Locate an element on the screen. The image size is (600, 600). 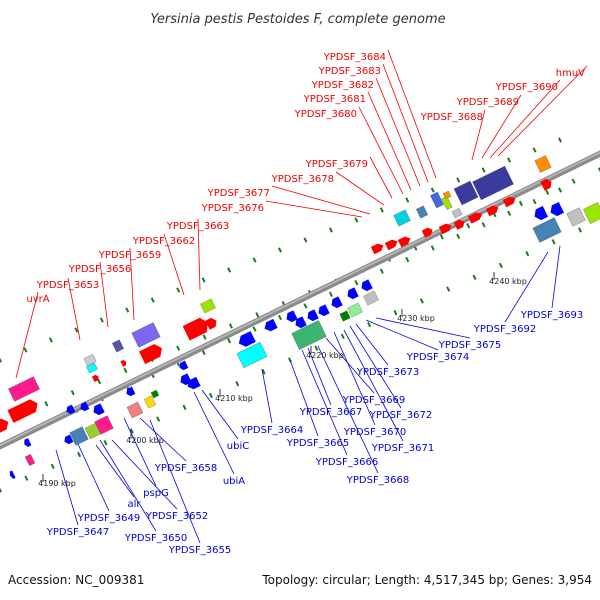
gene-label: YPDSF_3650 is located at coordinates (155, 538).